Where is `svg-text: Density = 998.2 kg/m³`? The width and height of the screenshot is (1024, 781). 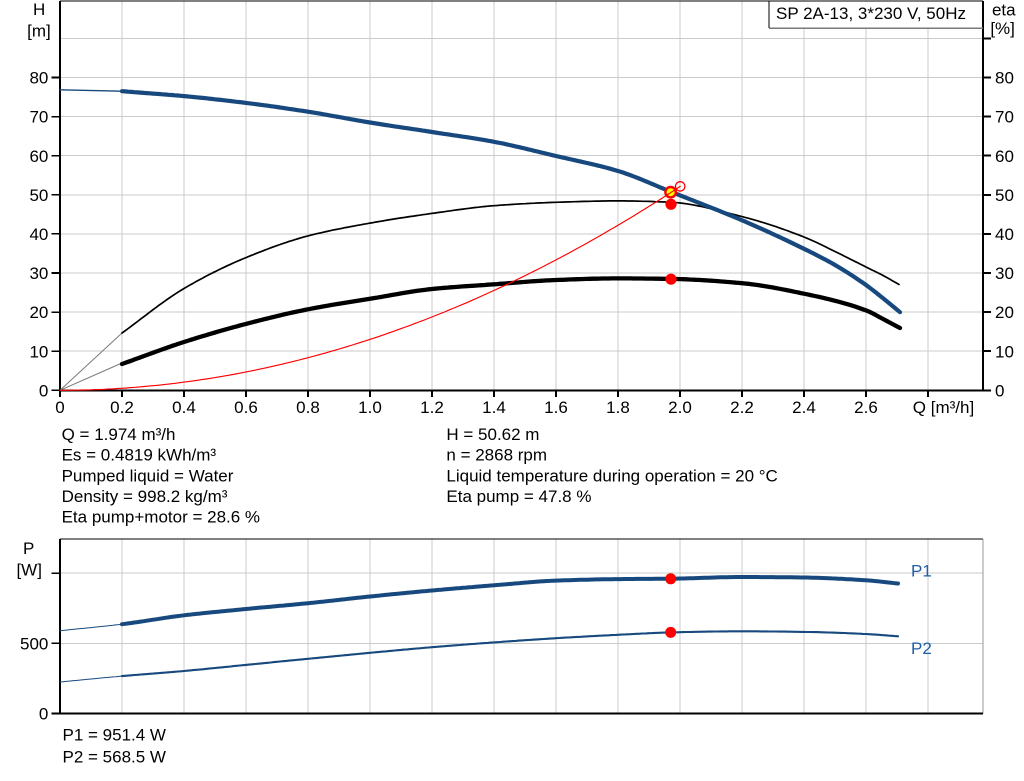 svg-text: Density = 998.2 kg/m³ is located at coordinates (145, 496).